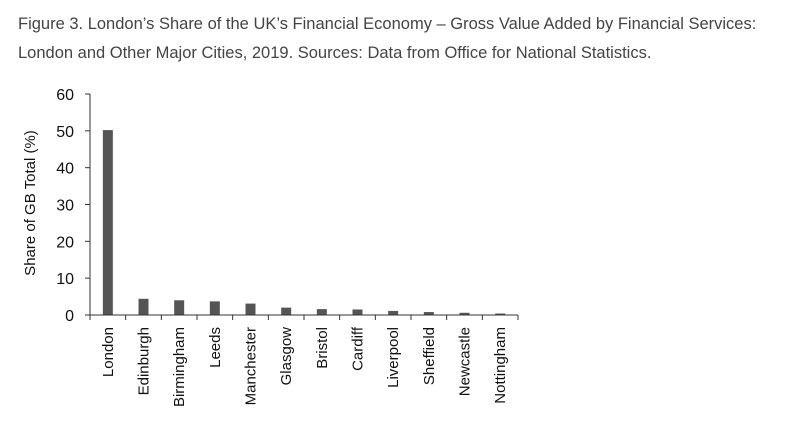 This screenshot has width=806, height=433. Describe the element at coordinates (65, 169) in the screenshot. I see `y-tick-label: 40` at that location.